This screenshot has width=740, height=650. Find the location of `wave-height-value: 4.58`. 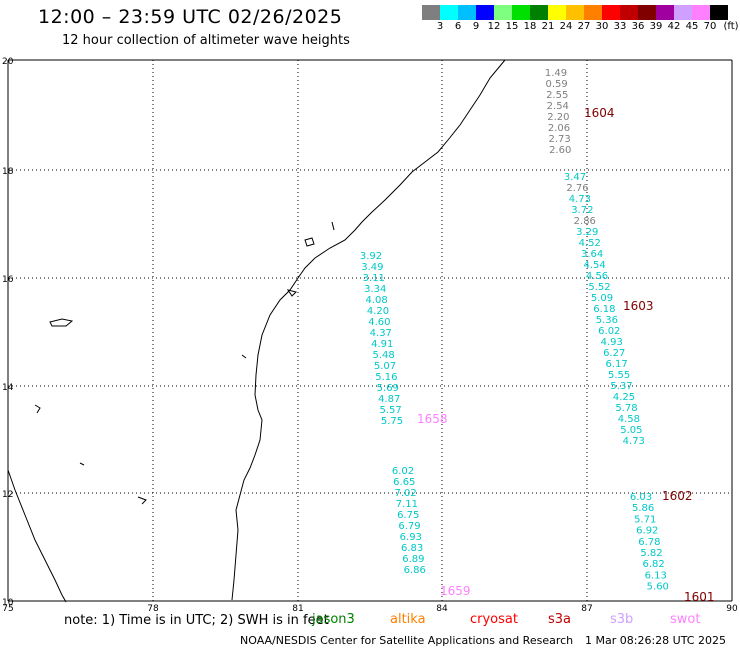

wave-height-value: 4.58 is located at coordinates (629, 419).